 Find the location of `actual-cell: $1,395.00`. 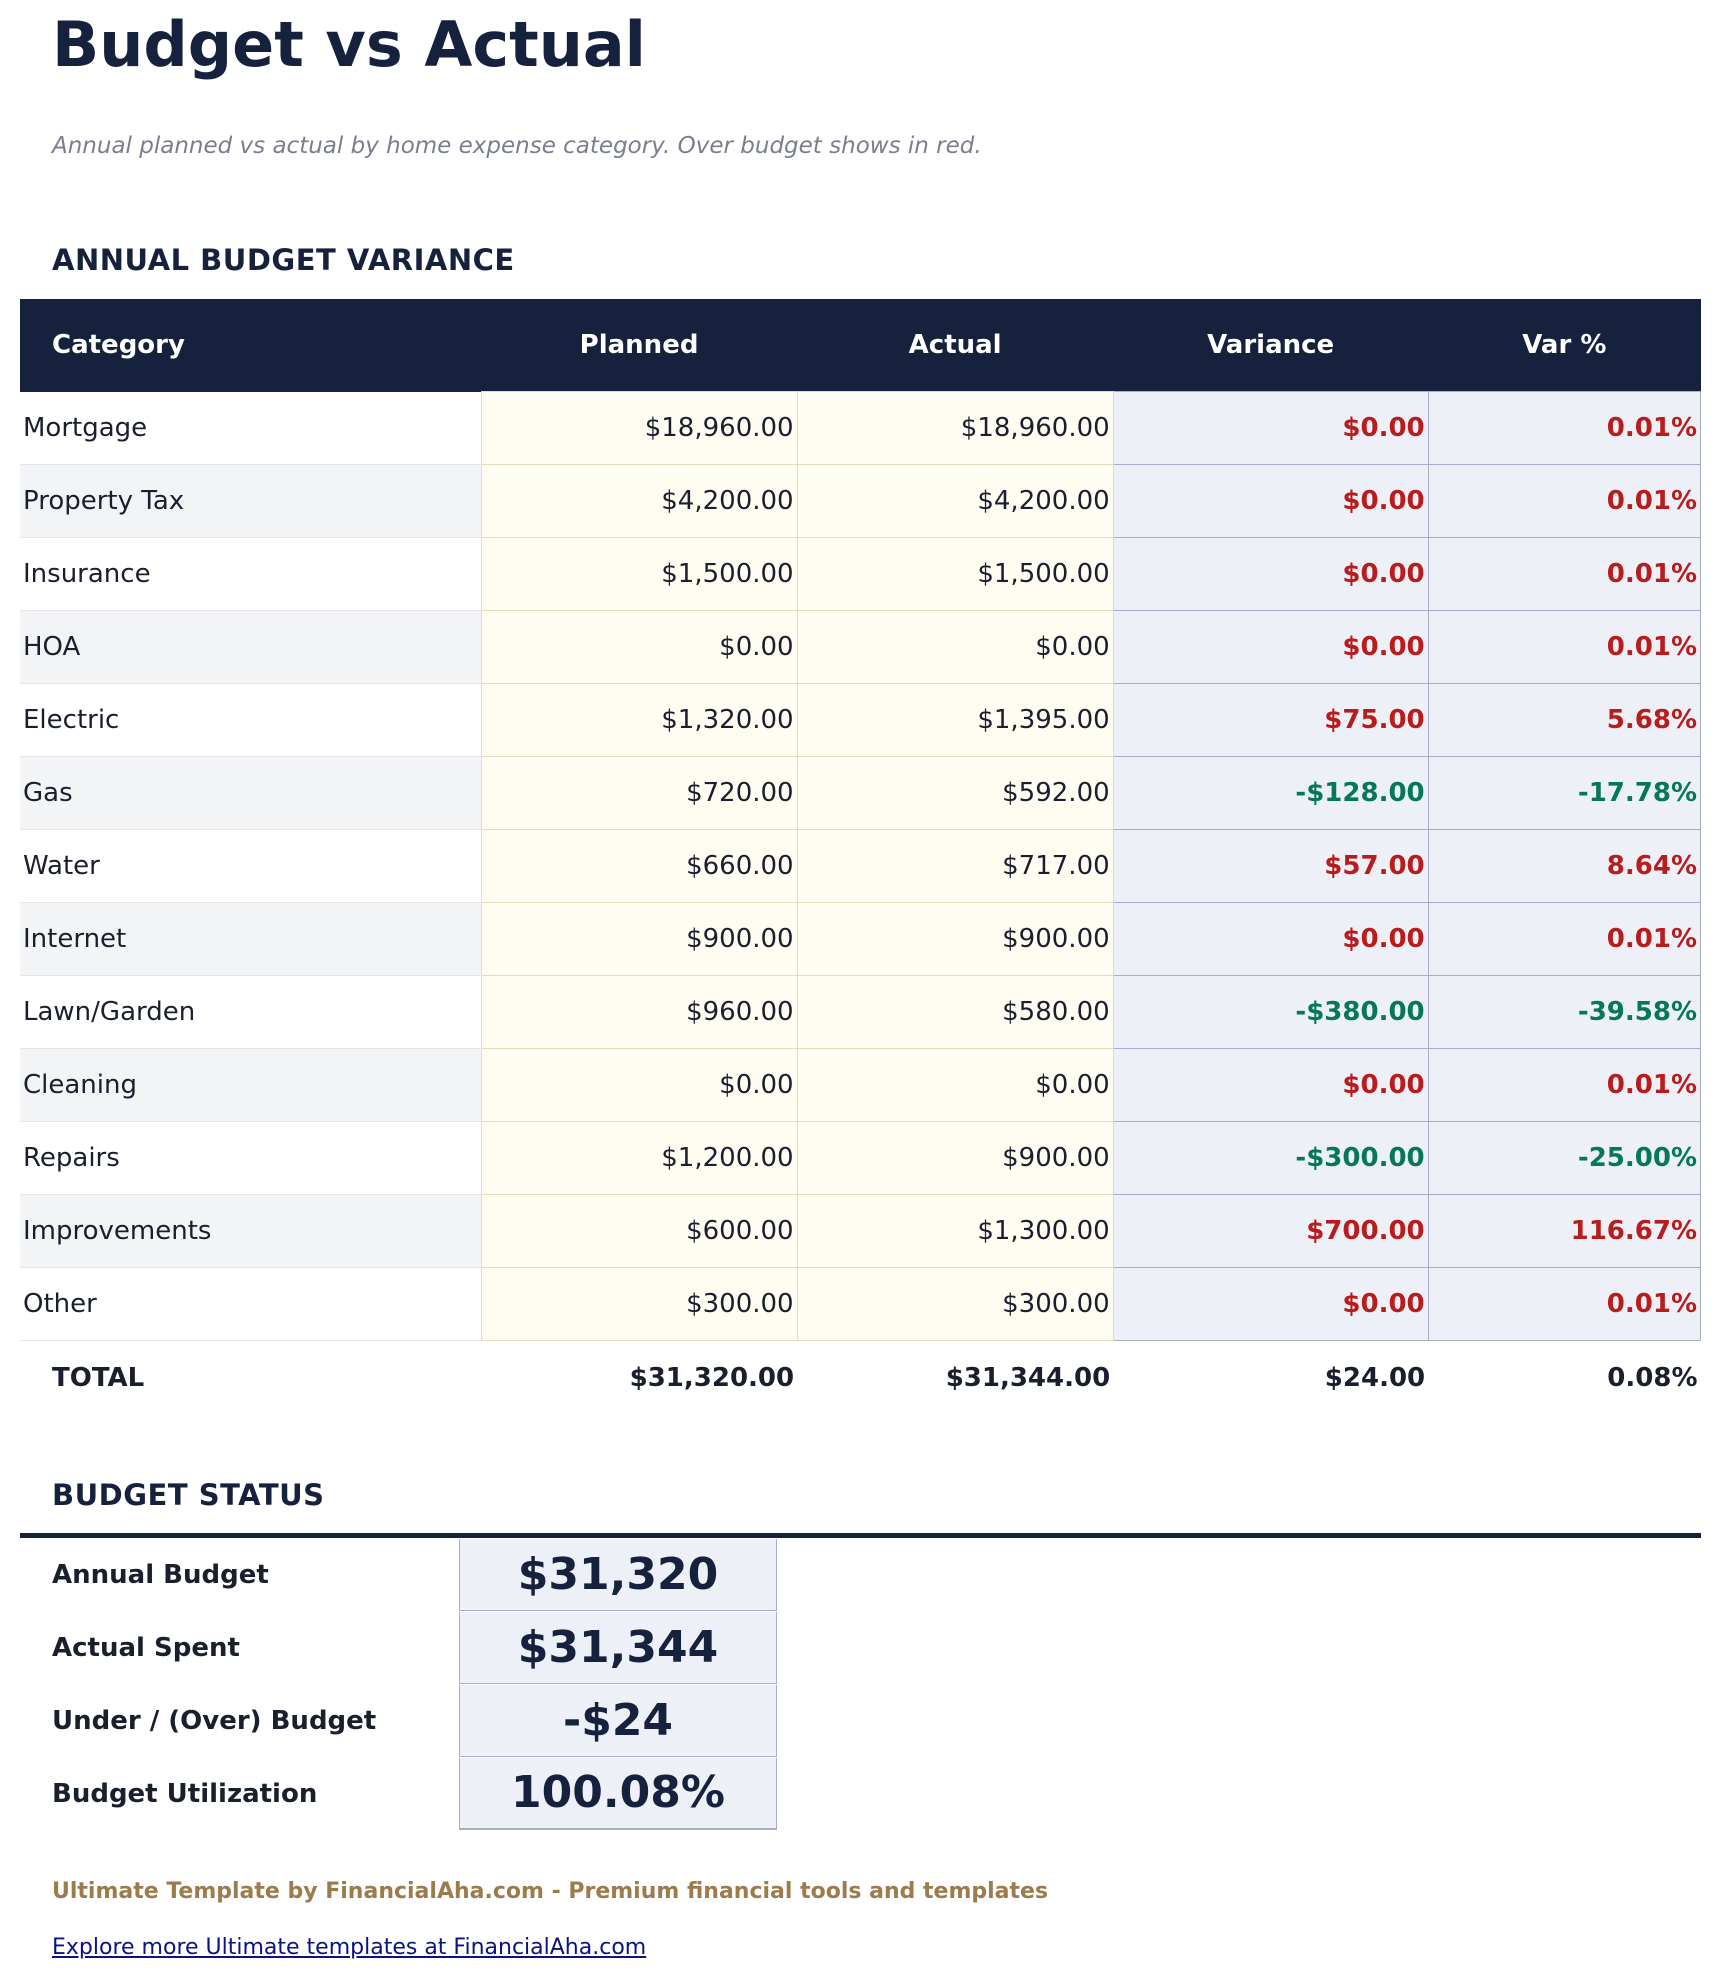

actual-cell: $1,395.00 is located at coordinates (955, 720).